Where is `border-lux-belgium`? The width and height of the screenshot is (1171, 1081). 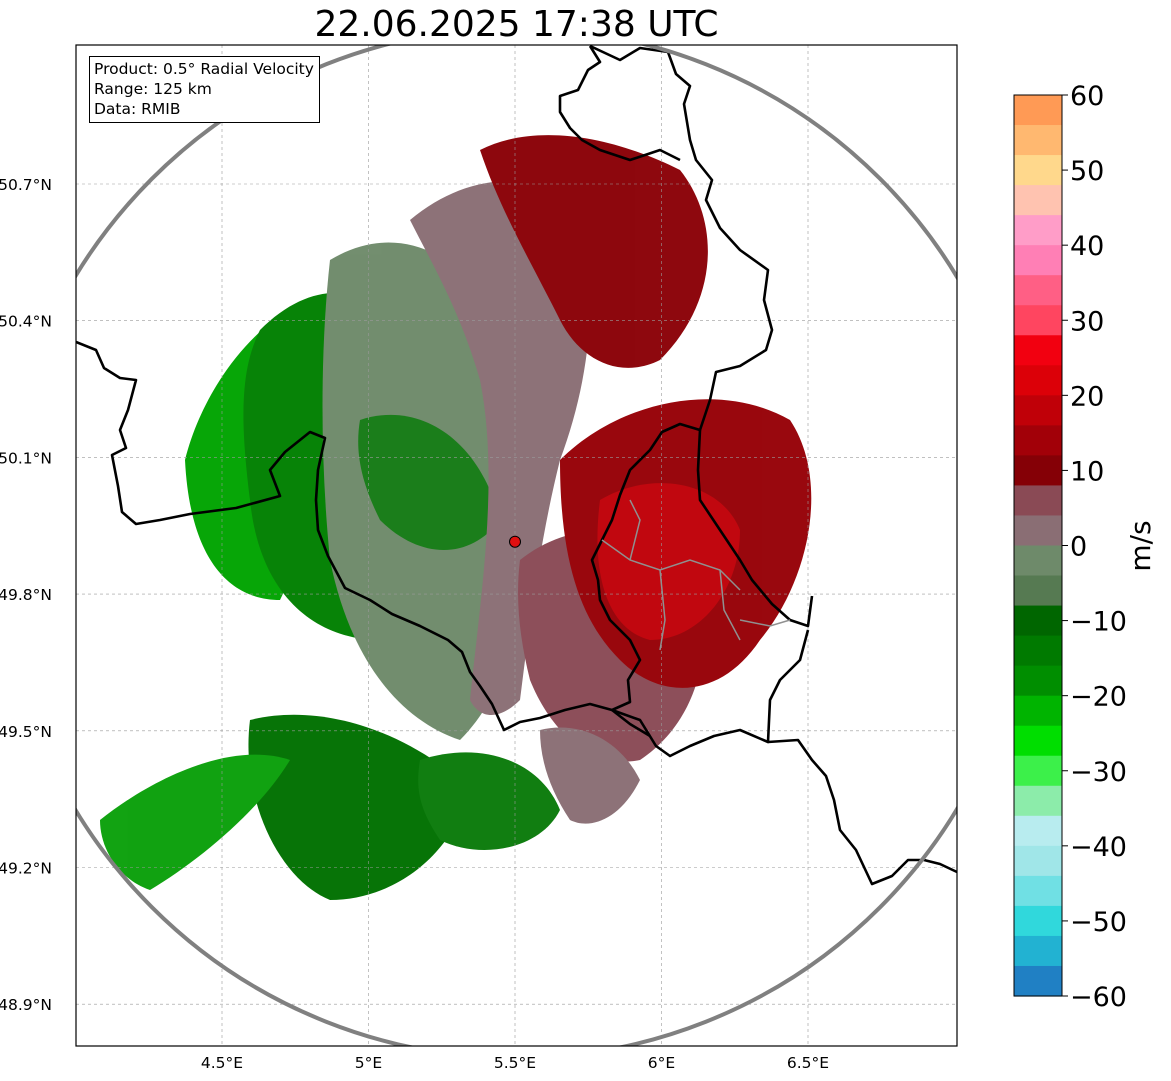
border-lux-belgium is located at coordinates (681, 378).